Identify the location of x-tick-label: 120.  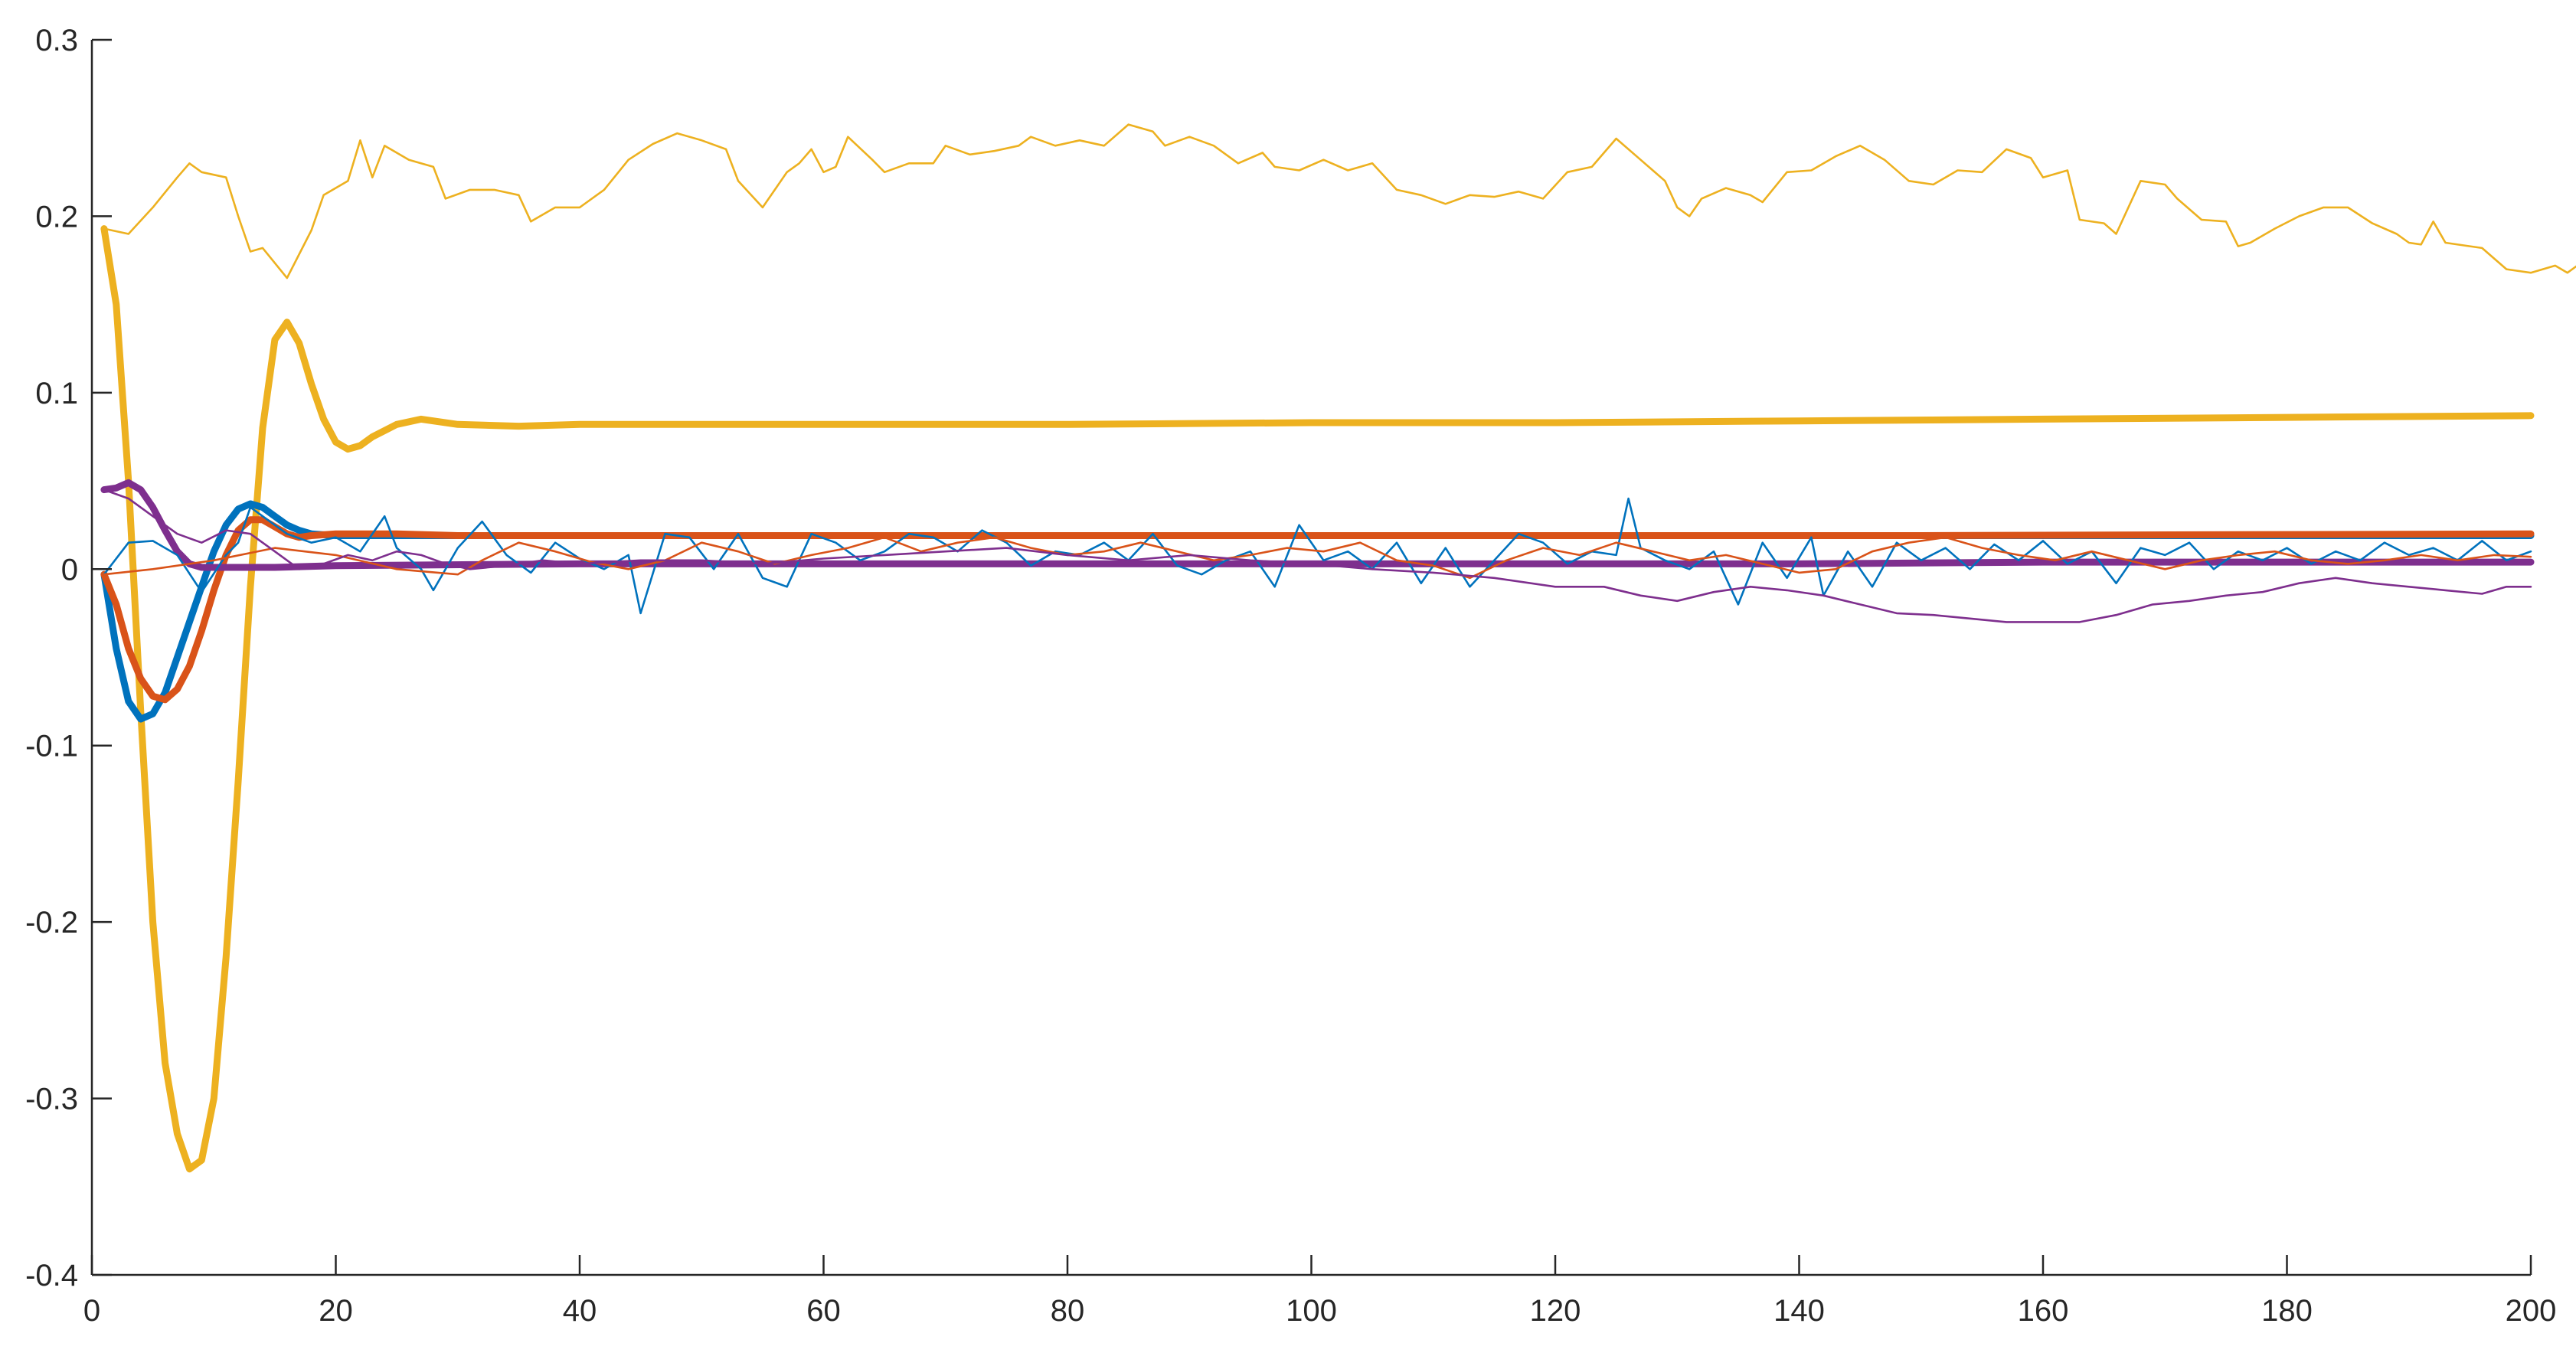
(1555, 1311).